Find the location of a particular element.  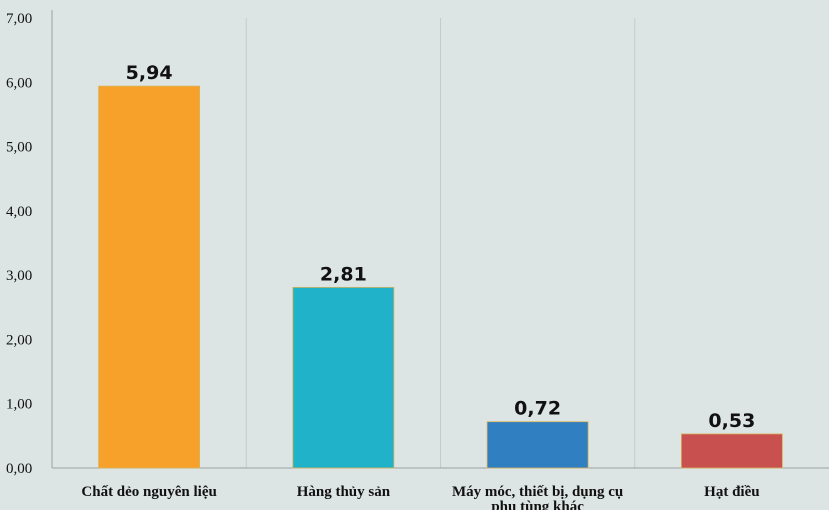

data-label: 0,72 is located at coordinates (537, 409).